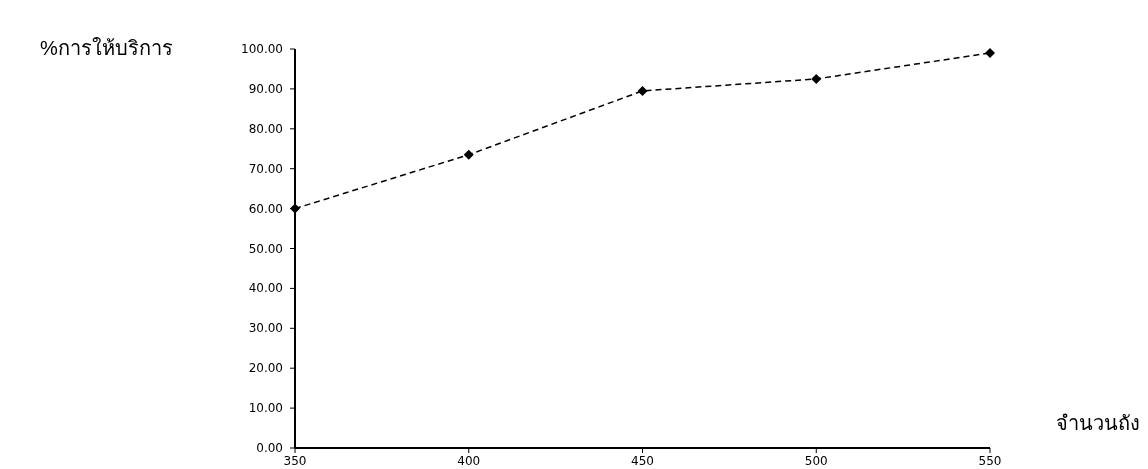 The height and width of the screenshot is (469, 1148). What do you see at coordinates (642, 461) in the screenshot?
I see `x-tick-label: 450` at bounding box center [642, 461].